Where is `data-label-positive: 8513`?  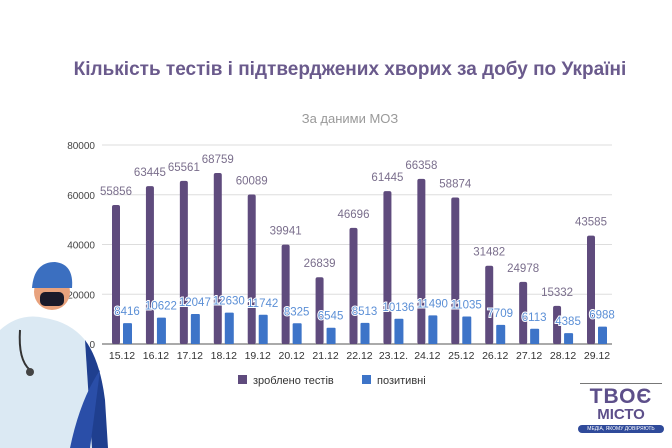
data-label-positive: 8513 is located at coordinates (365, 312).